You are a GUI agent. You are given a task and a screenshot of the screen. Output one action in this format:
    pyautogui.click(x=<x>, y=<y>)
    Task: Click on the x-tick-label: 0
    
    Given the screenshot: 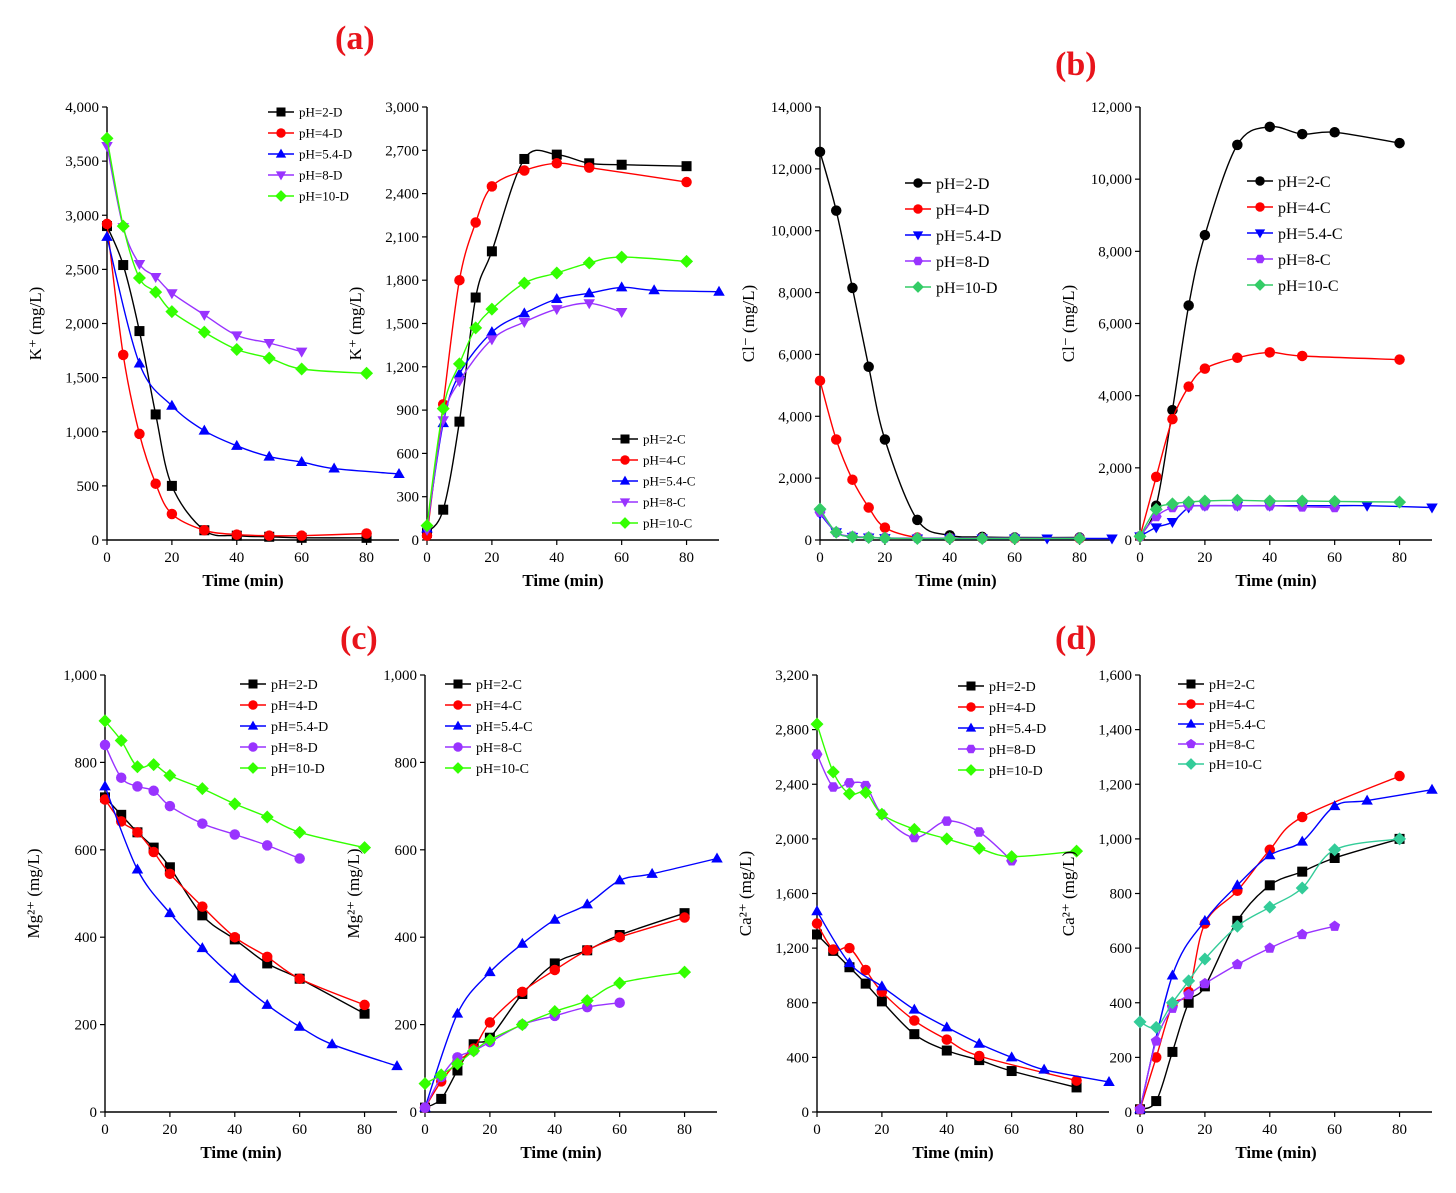 What is the action you would take?
    pyautogui.click(x=817, y=1130)
    